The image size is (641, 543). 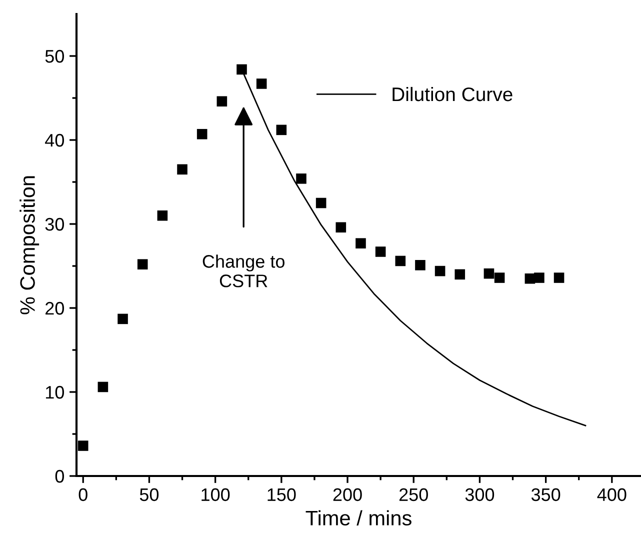 I want to click on y-tick-label: 50, so click(x=54, y=56).